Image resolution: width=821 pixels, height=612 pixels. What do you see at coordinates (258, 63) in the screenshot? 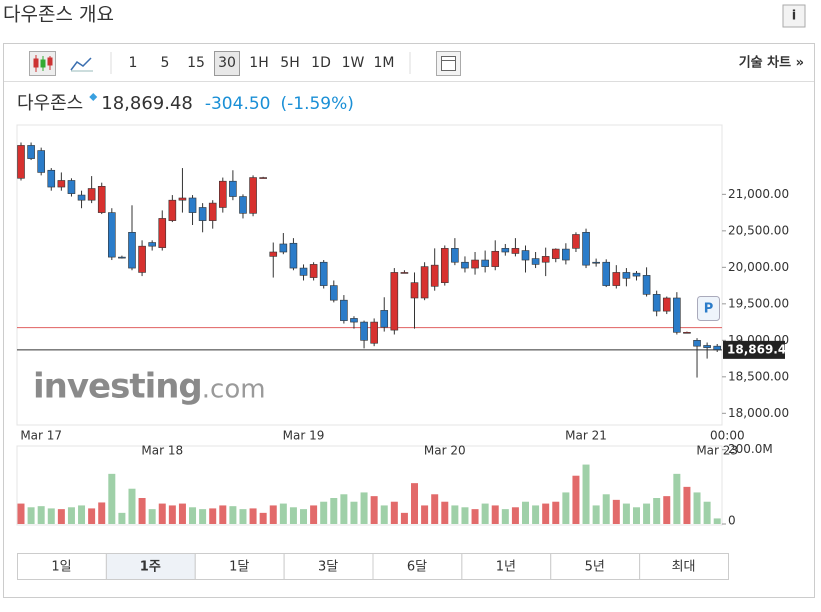
I see `interval-button: 1H` at bounding box center [258, 63].